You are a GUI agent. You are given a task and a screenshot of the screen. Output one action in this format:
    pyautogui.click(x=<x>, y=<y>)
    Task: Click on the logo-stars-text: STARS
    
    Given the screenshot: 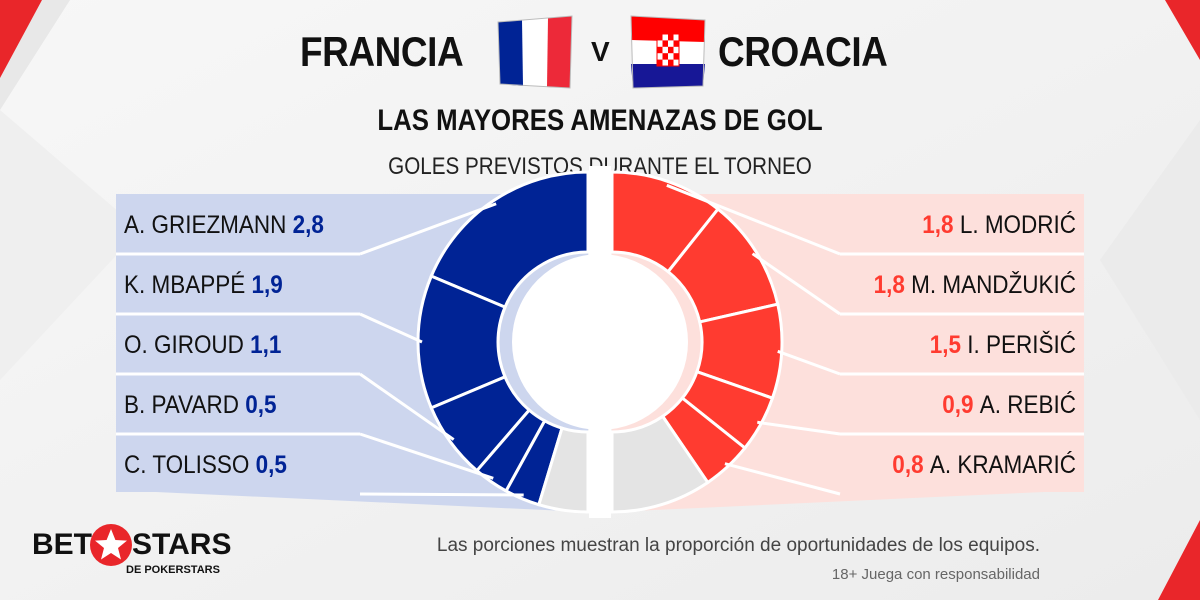 What is the action you would take?
    pyautogui.click(x=182, y=544)
    